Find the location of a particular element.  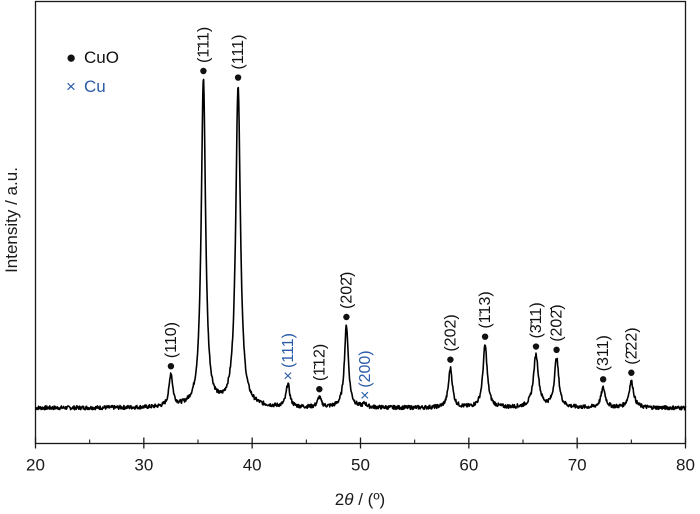

cuo-peak-label: (111) is located at coordinates (238, 52).